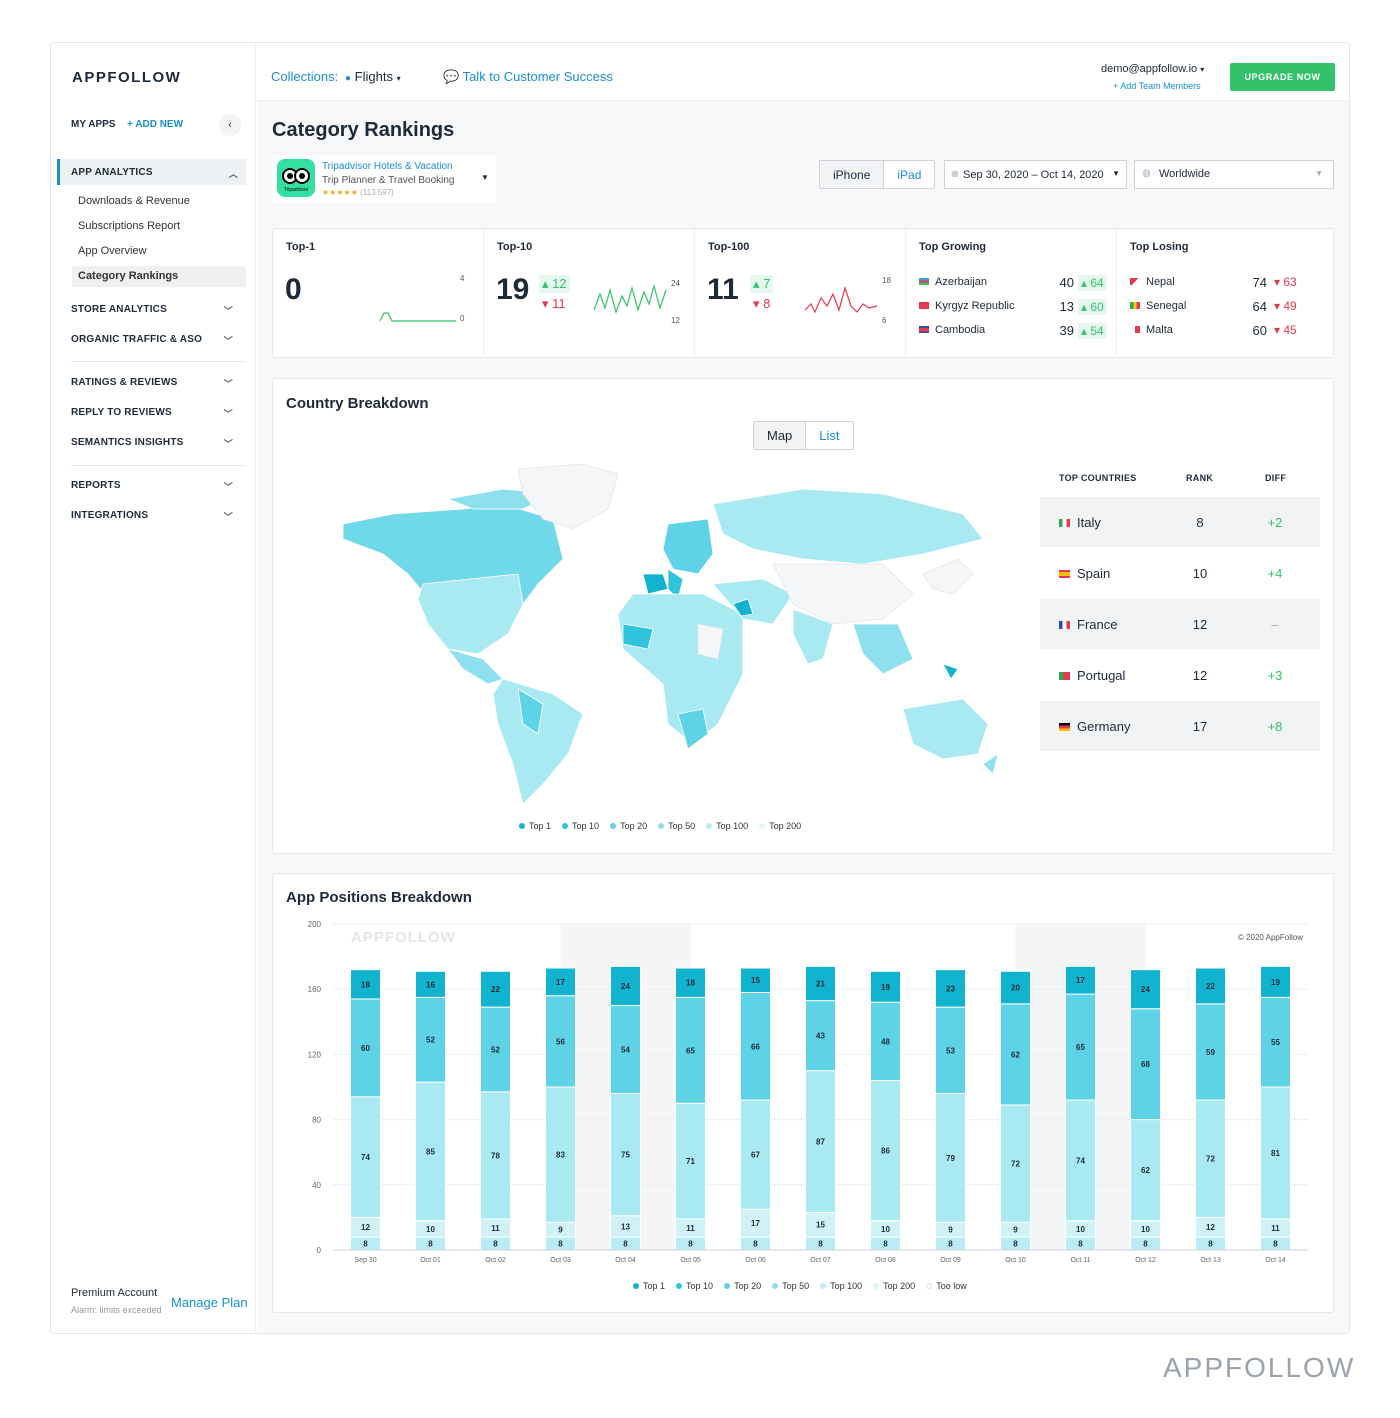  Describe the element at coordinates (301, 247) in the screenshot. I see `stat-label: Top-1` at that location.